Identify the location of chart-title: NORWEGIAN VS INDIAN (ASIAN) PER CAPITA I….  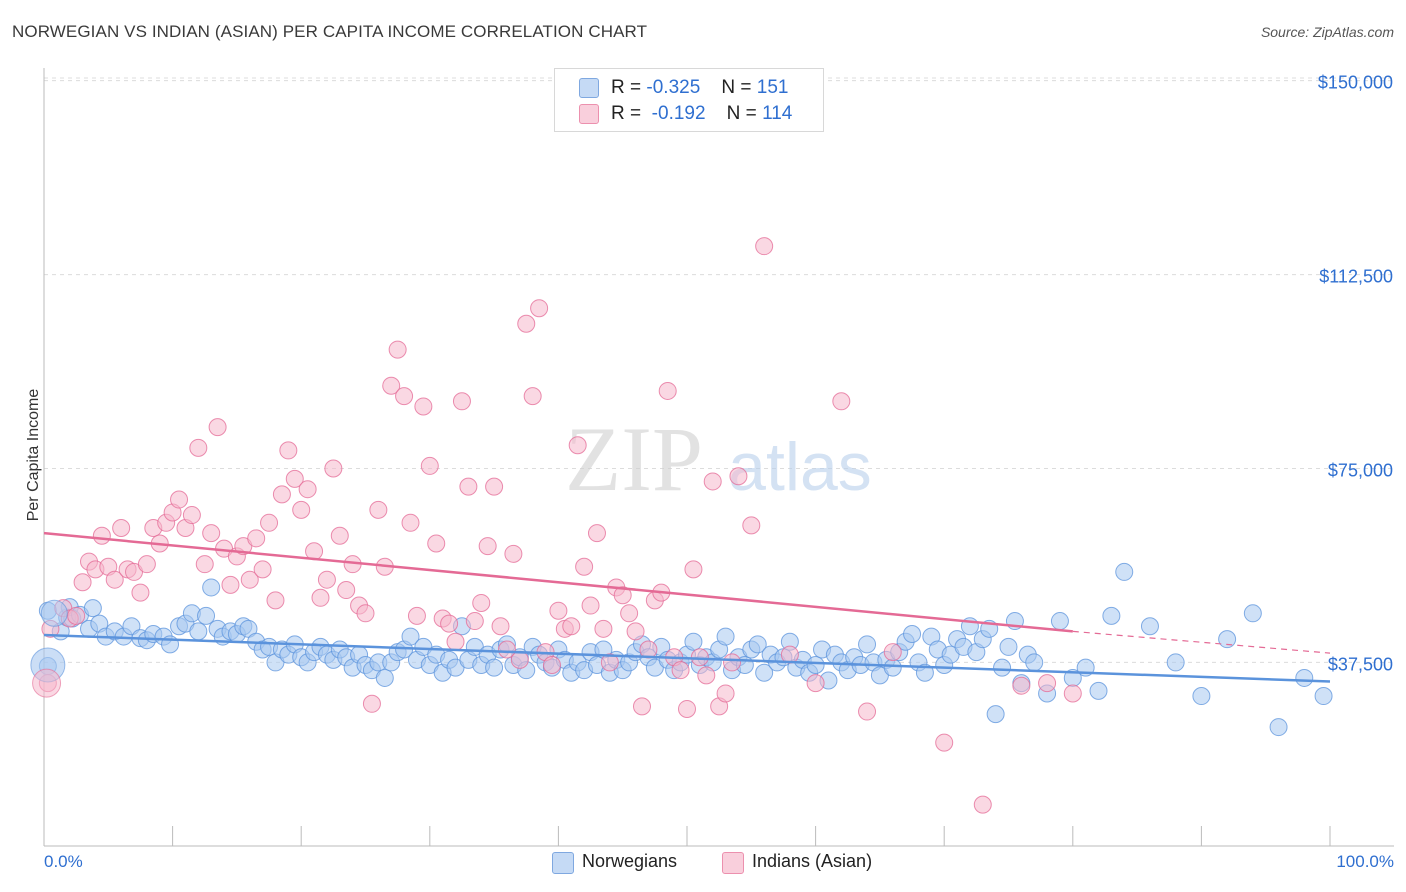
(330, 31).